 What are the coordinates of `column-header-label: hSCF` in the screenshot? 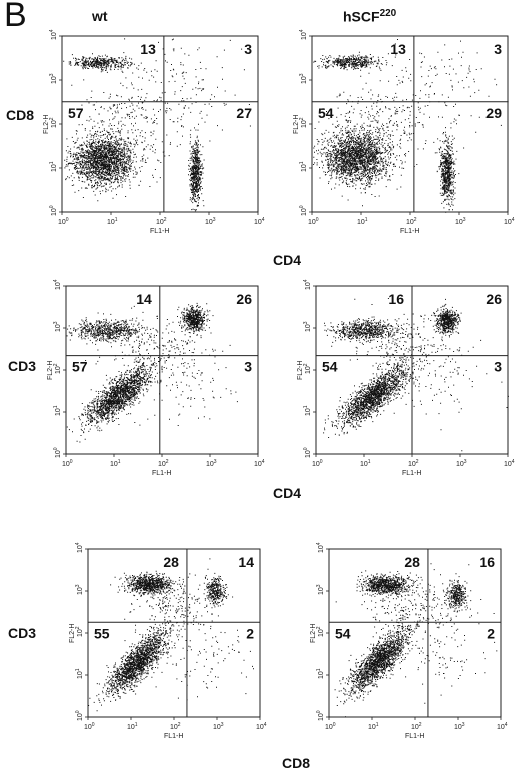 It's located at (361, 16).